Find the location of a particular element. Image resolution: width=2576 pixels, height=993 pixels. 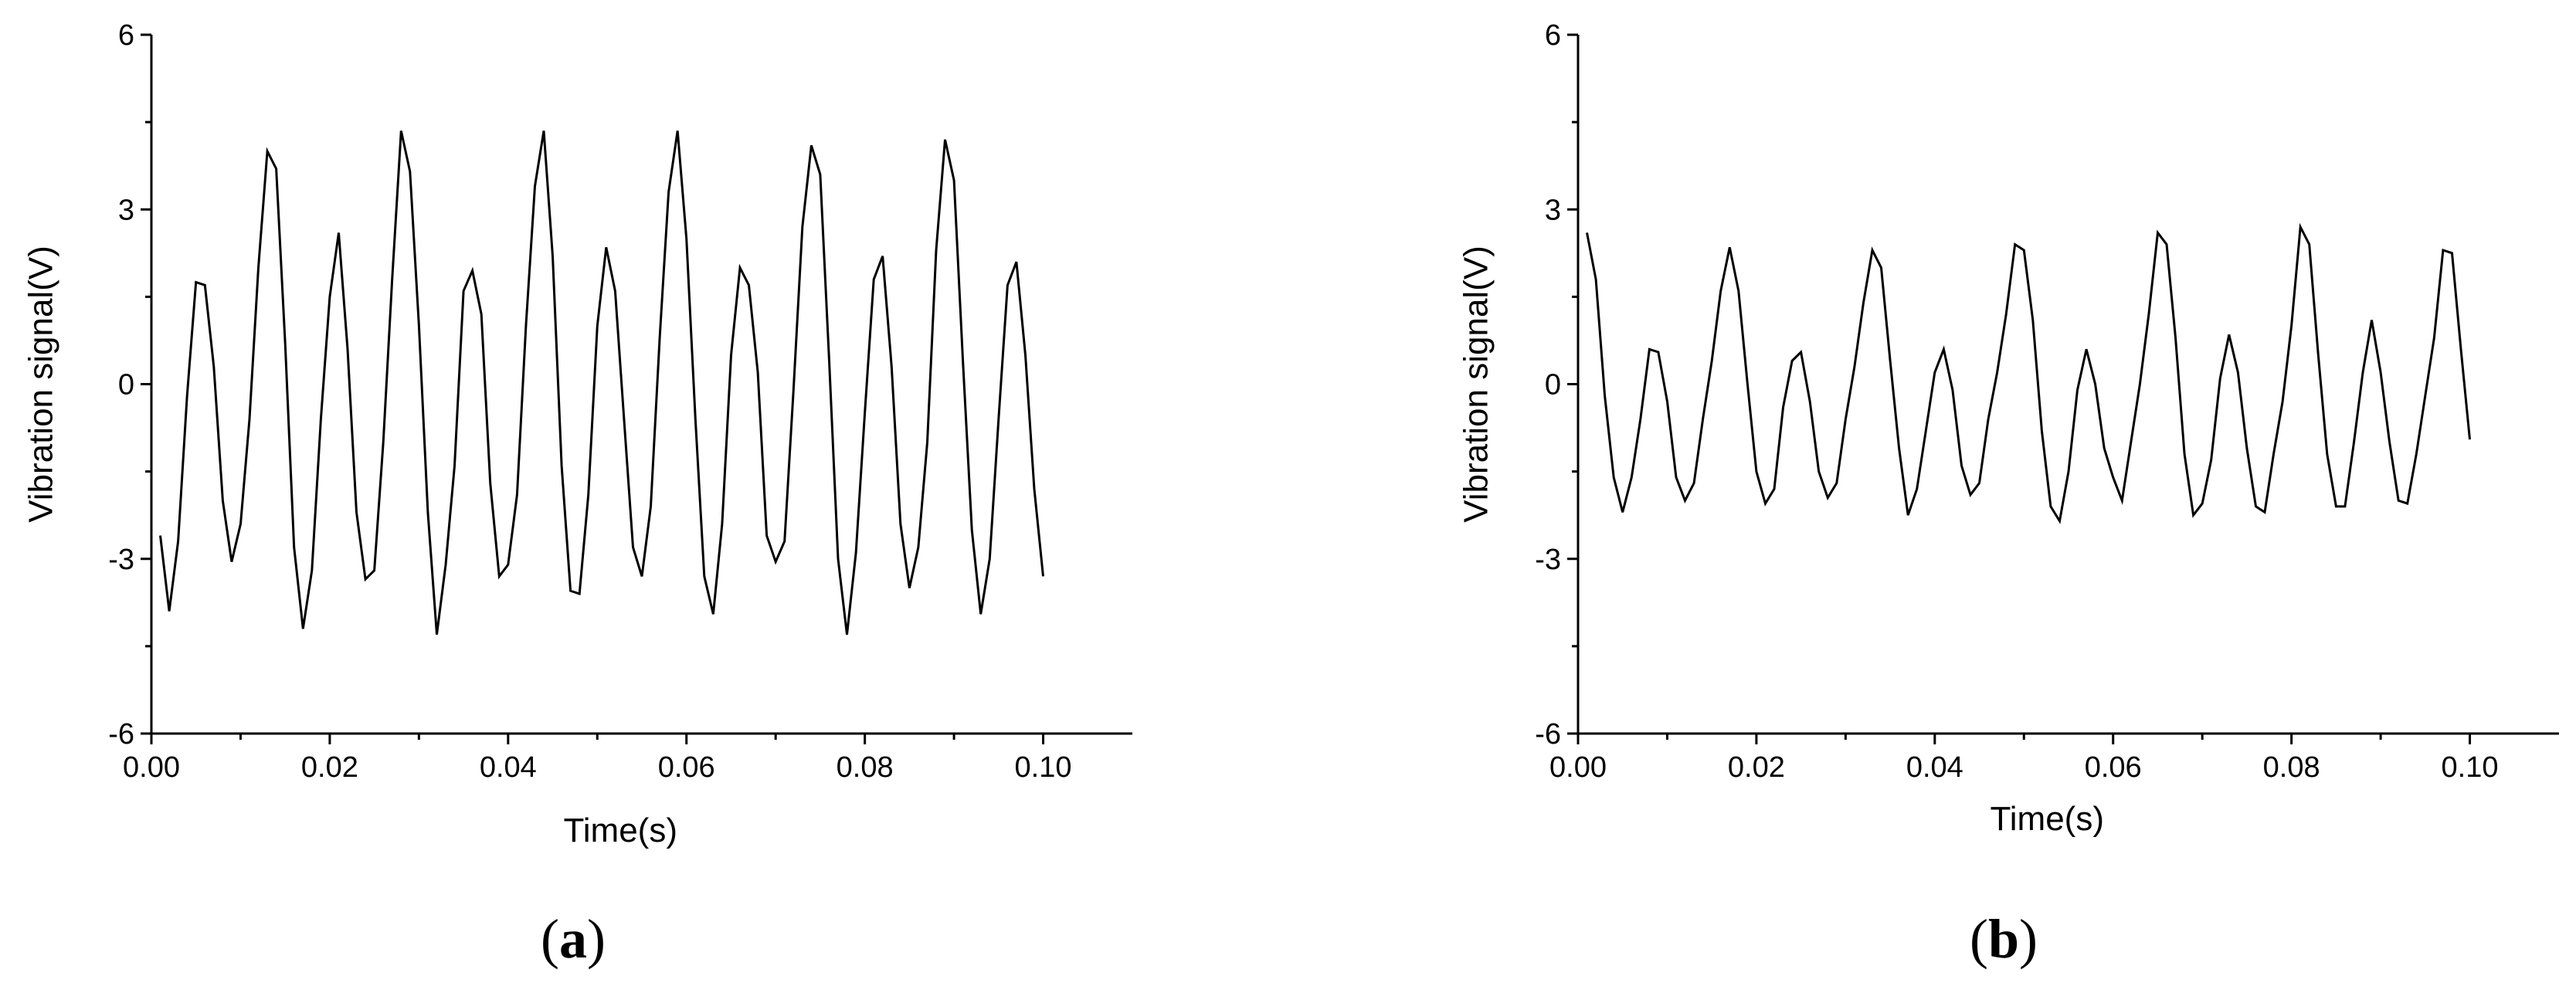

x-tick-label-b: 0.10 is located at coordinates (2470, 767).